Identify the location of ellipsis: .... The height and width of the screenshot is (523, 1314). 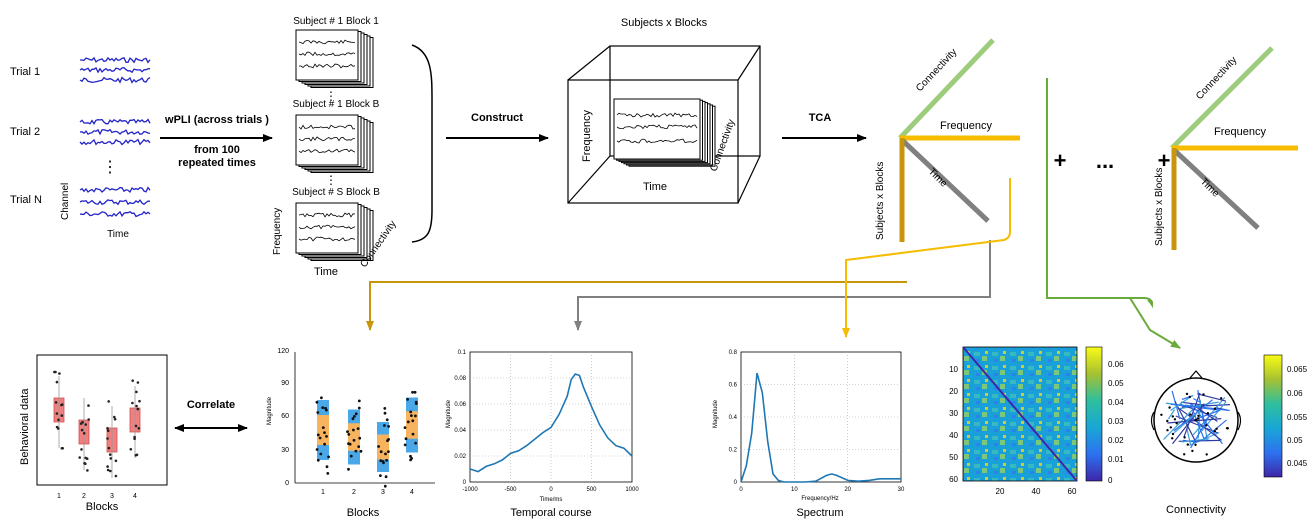
(1105, 160).